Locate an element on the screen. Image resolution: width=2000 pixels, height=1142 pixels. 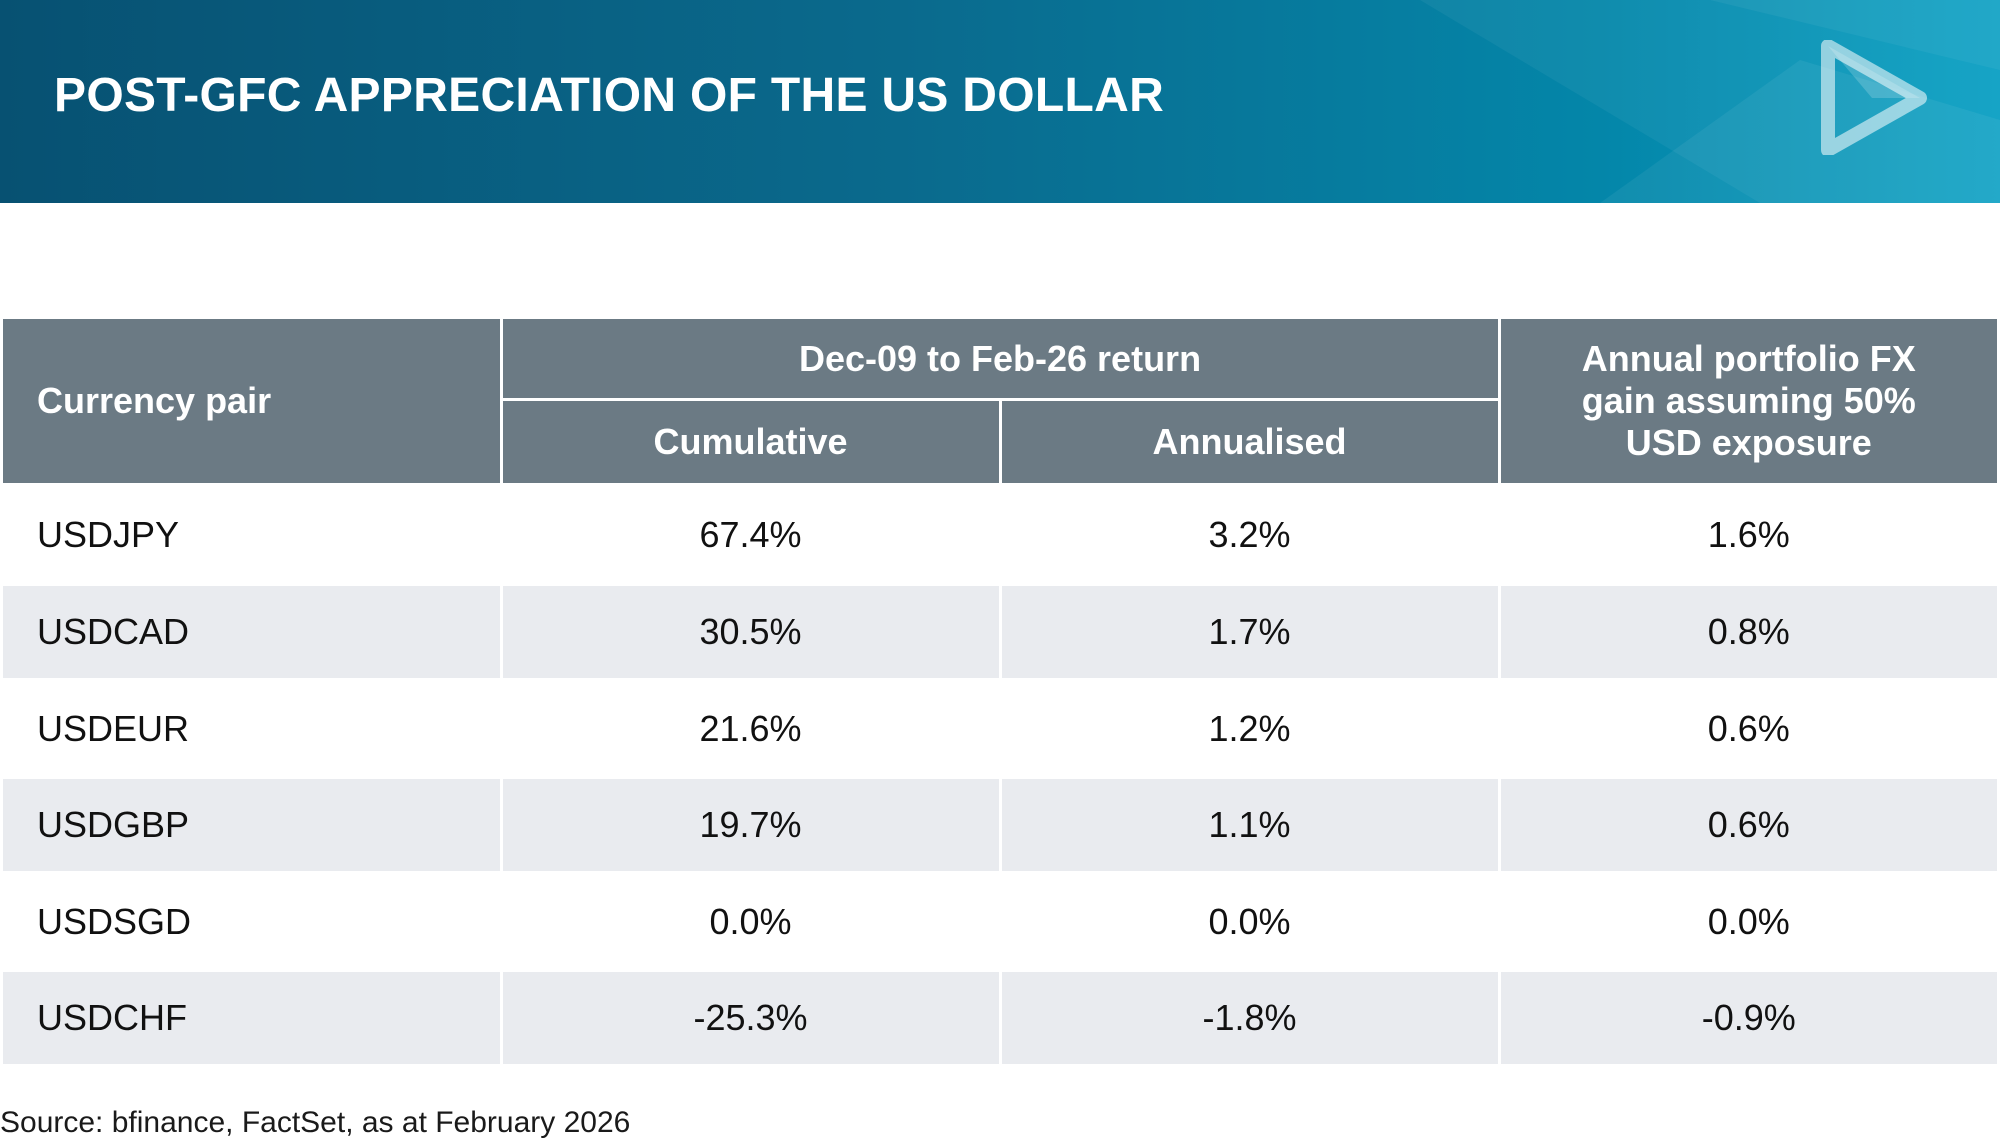
header-annualised: Annualised is located at coordinates (1249, 442).